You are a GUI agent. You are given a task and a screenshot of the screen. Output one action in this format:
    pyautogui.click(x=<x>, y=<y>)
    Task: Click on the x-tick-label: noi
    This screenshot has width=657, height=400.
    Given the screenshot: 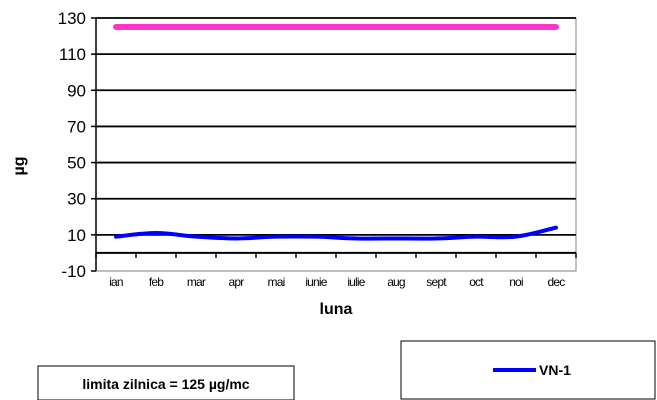 What is the action you would take?
    pyautogui.click(x=516, y=282)
    